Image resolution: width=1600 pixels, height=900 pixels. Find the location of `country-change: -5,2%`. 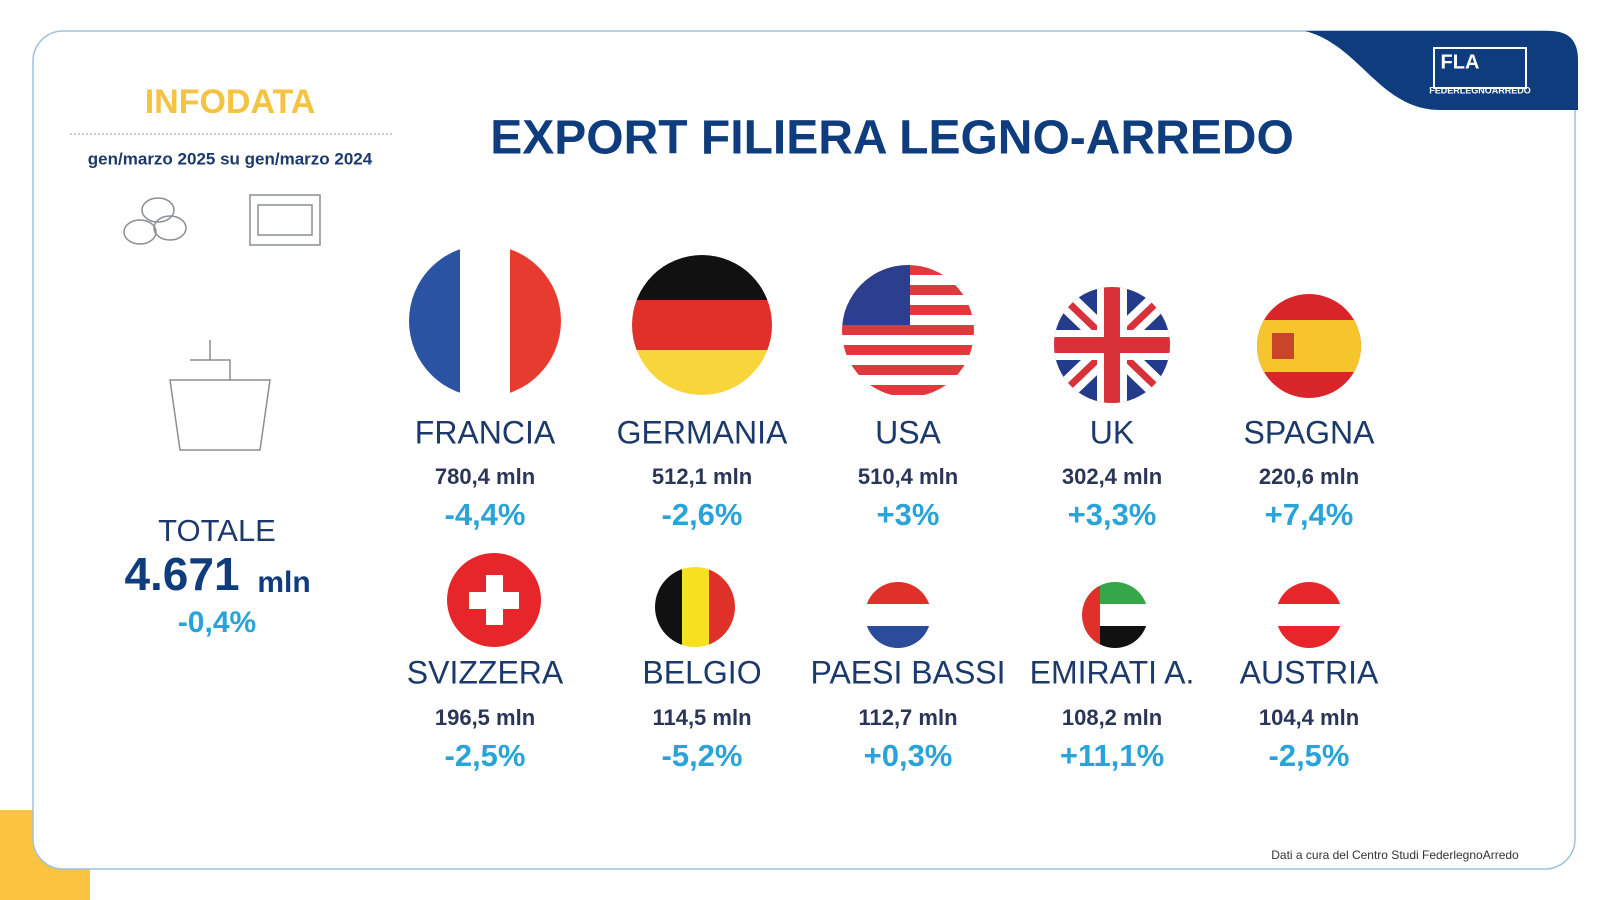

country-change: -5,2% is located at coordinates (702, 755).